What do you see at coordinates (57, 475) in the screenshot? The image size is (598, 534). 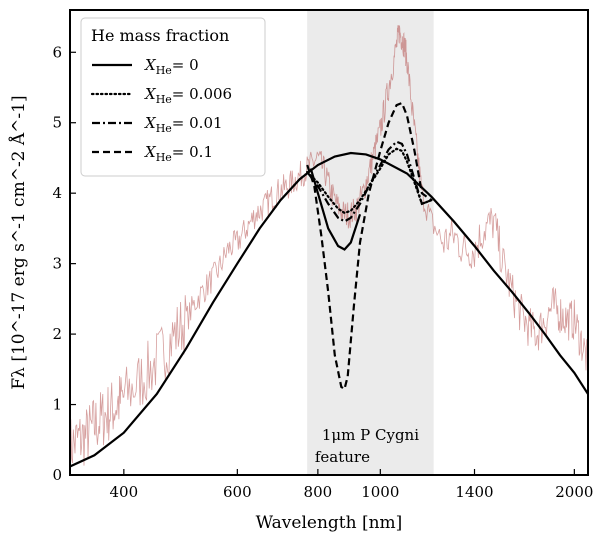 I see `y-tick-label: 0` at bounding box center [57, 475].